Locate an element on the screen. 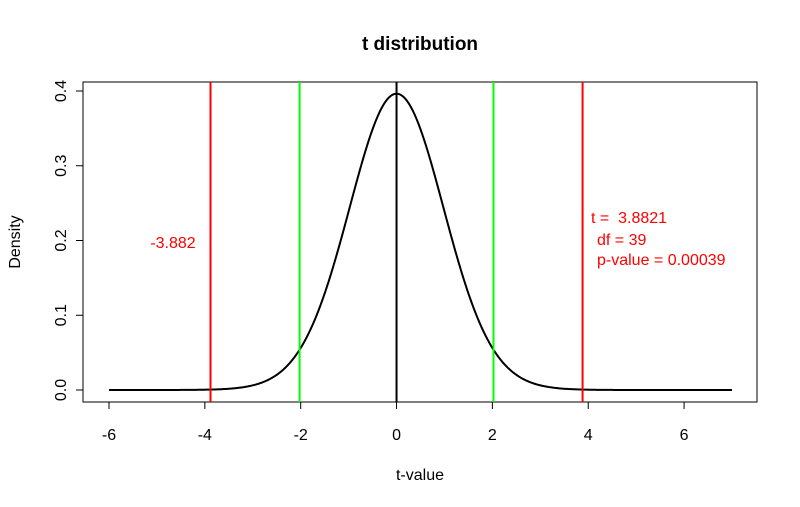 Image resolution: width=800 pixels, height=507 pixels. y-axis-label: Density is located at coordinates (15, 241).